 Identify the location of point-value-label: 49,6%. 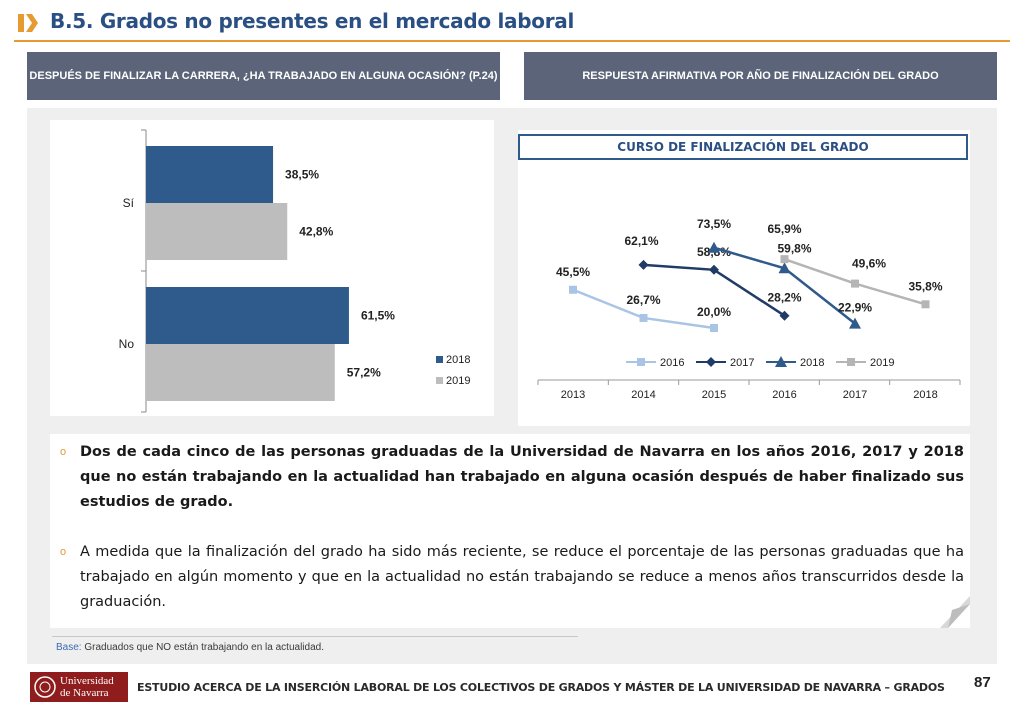
(869, 264).